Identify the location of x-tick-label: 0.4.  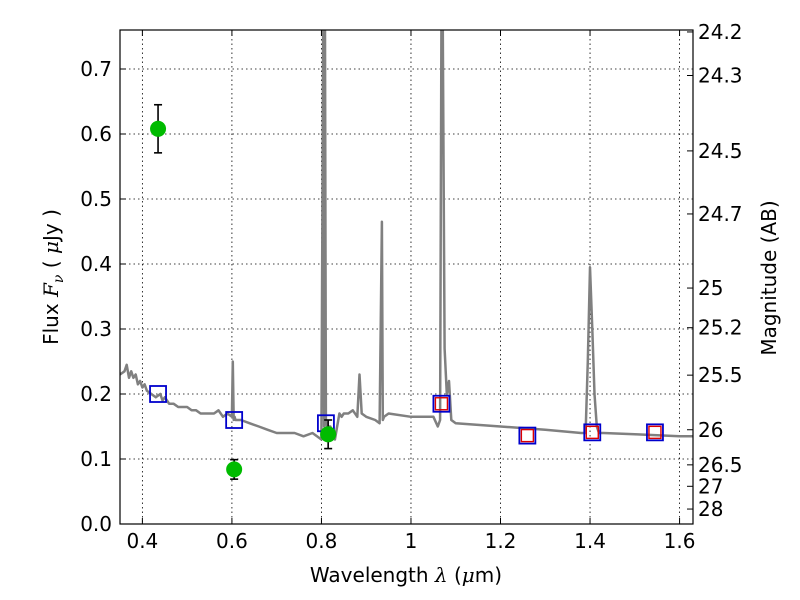
(142, 541).